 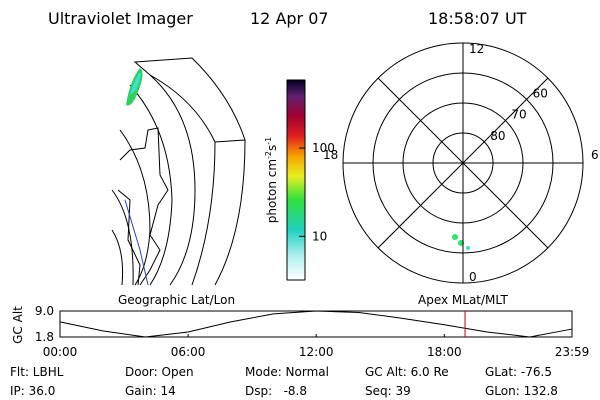 I want to click on lat-label: 70, so click(x=518, y=115).